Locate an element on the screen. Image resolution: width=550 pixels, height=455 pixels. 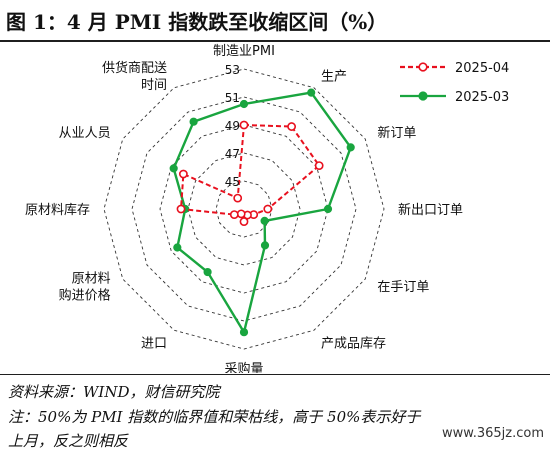
legend-label-202503: 2025-03 is located at coordinates (482, 97).